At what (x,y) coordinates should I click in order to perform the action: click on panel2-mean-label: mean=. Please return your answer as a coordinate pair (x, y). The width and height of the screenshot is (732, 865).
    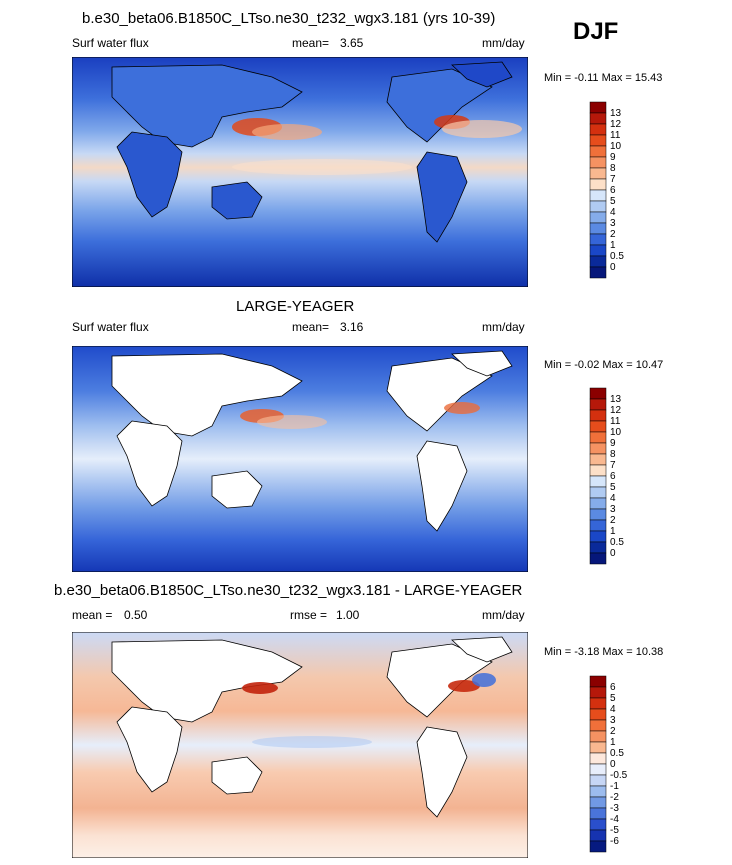
    Looking at the image, I should click on (311, 327).